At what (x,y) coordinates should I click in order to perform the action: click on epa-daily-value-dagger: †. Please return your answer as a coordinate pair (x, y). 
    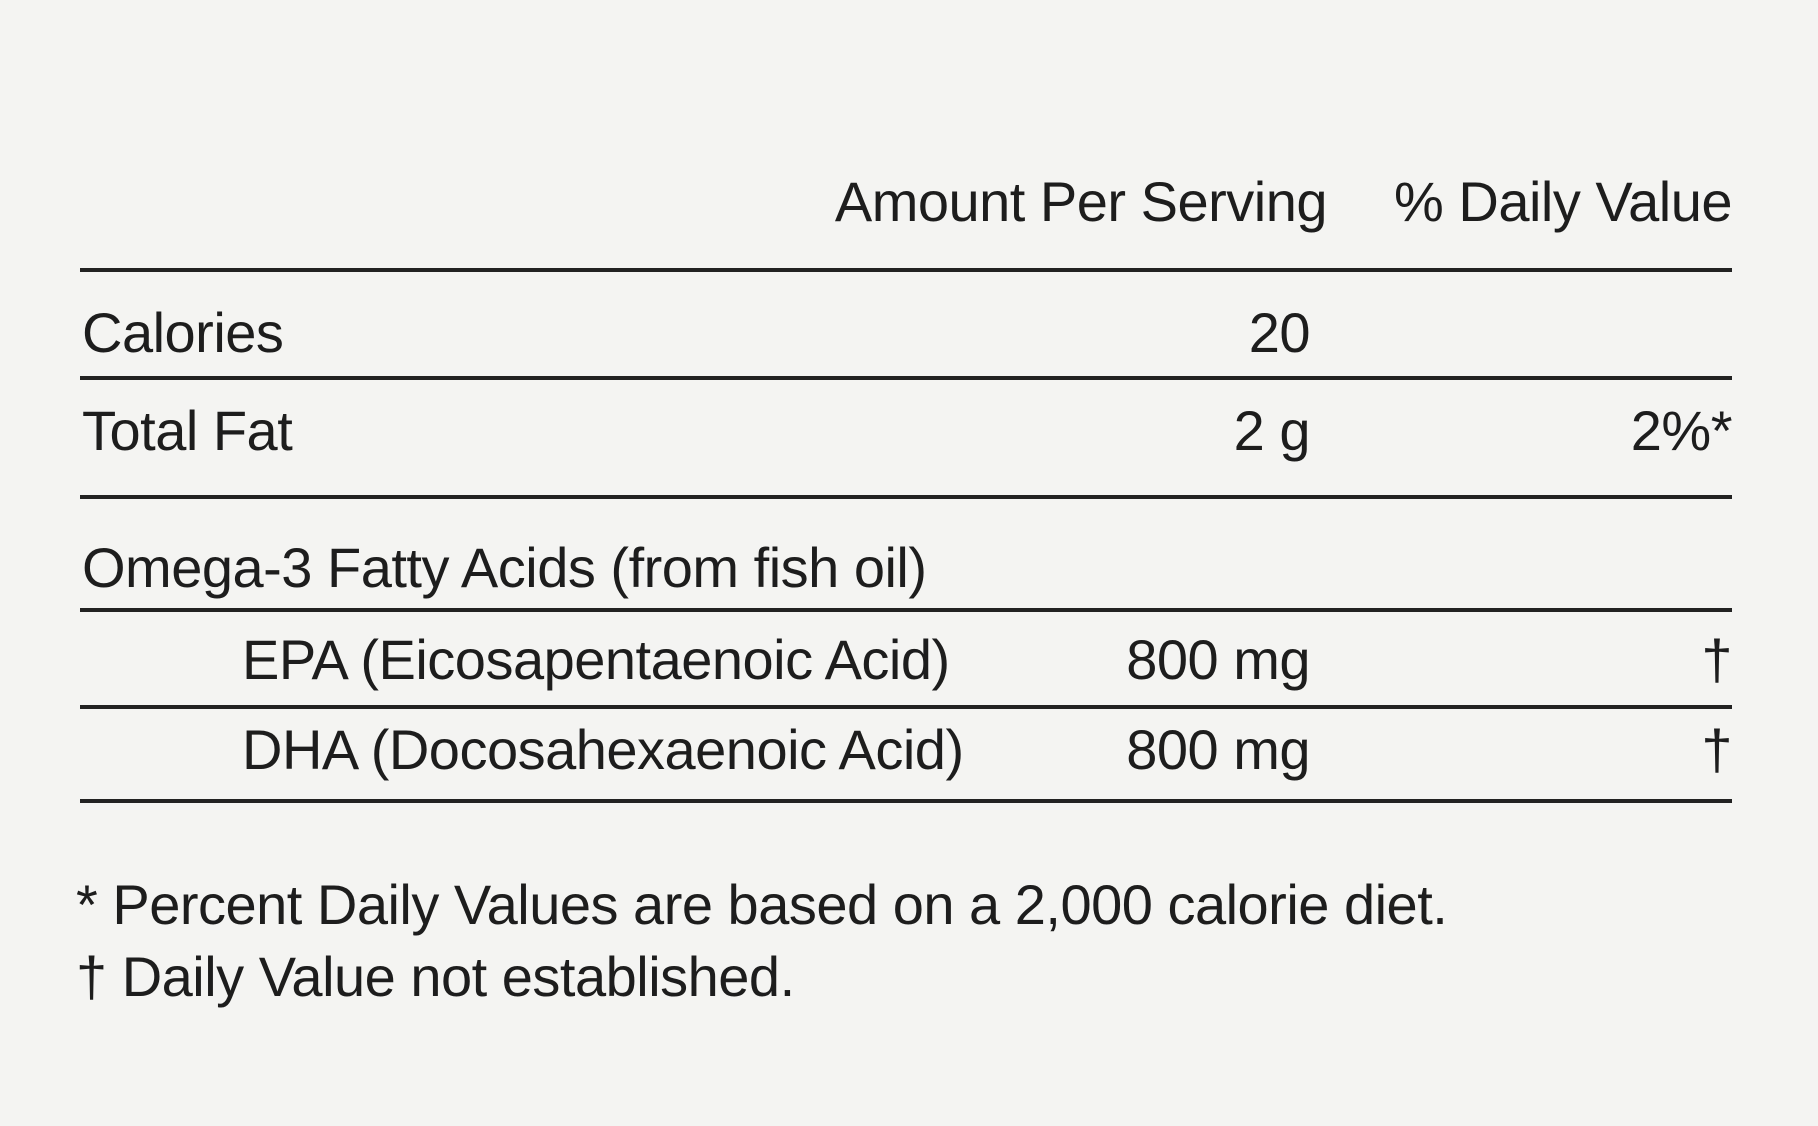
    Looking at the image, I should click on (1716, 659).